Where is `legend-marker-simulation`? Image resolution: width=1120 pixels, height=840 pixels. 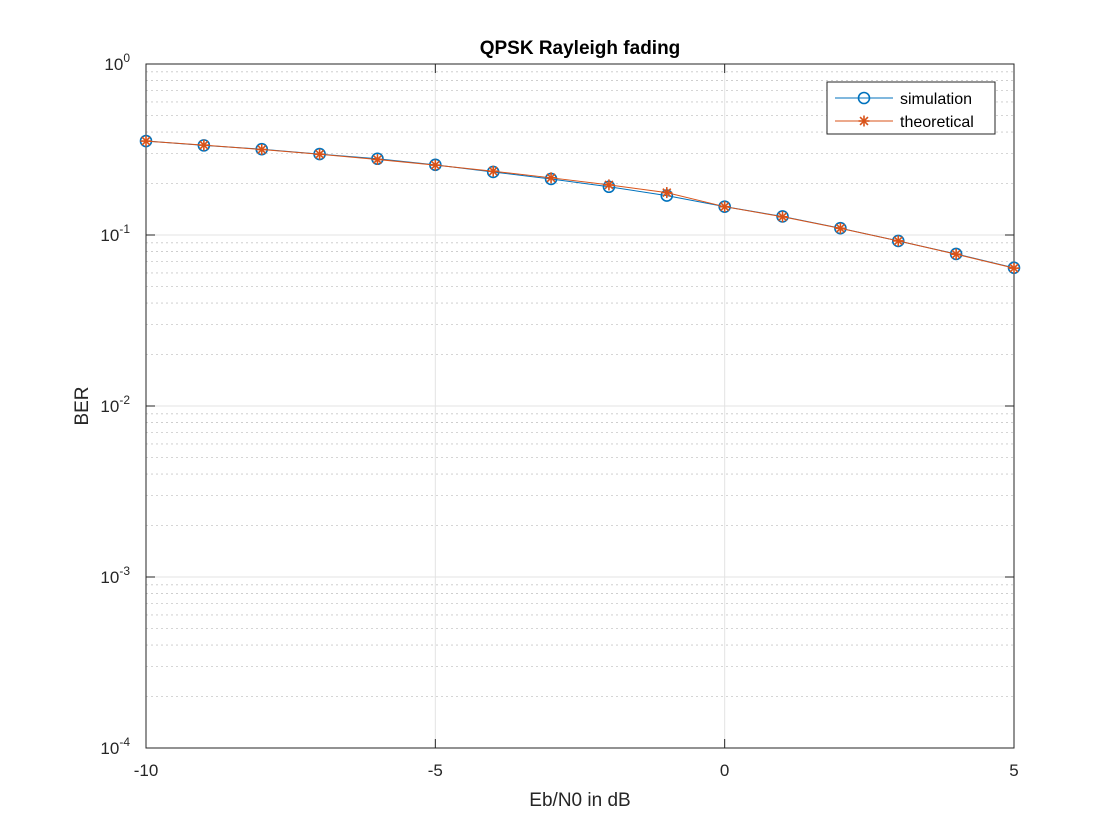
legend-marker-simulation is located at coordinates (864, 98).